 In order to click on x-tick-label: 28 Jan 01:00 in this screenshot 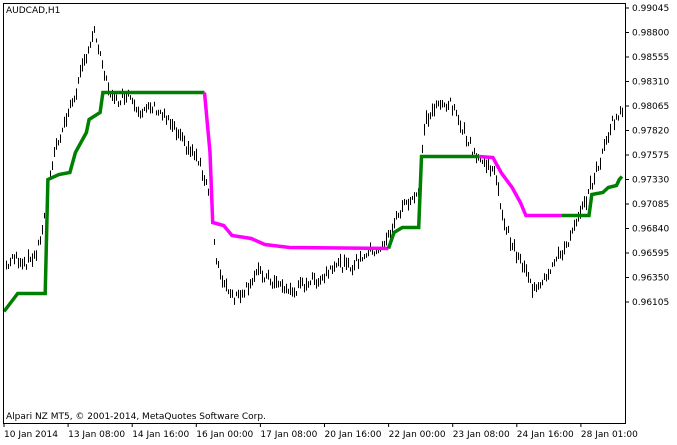, I will do `click(609, 435)`.